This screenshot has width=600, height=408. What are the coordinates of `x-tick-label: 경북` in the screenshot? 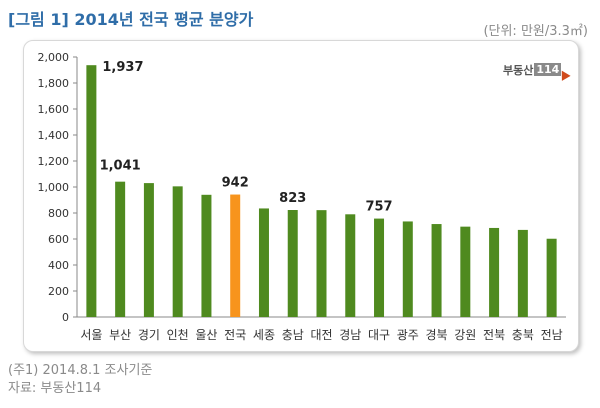 It's located at (437, 335).